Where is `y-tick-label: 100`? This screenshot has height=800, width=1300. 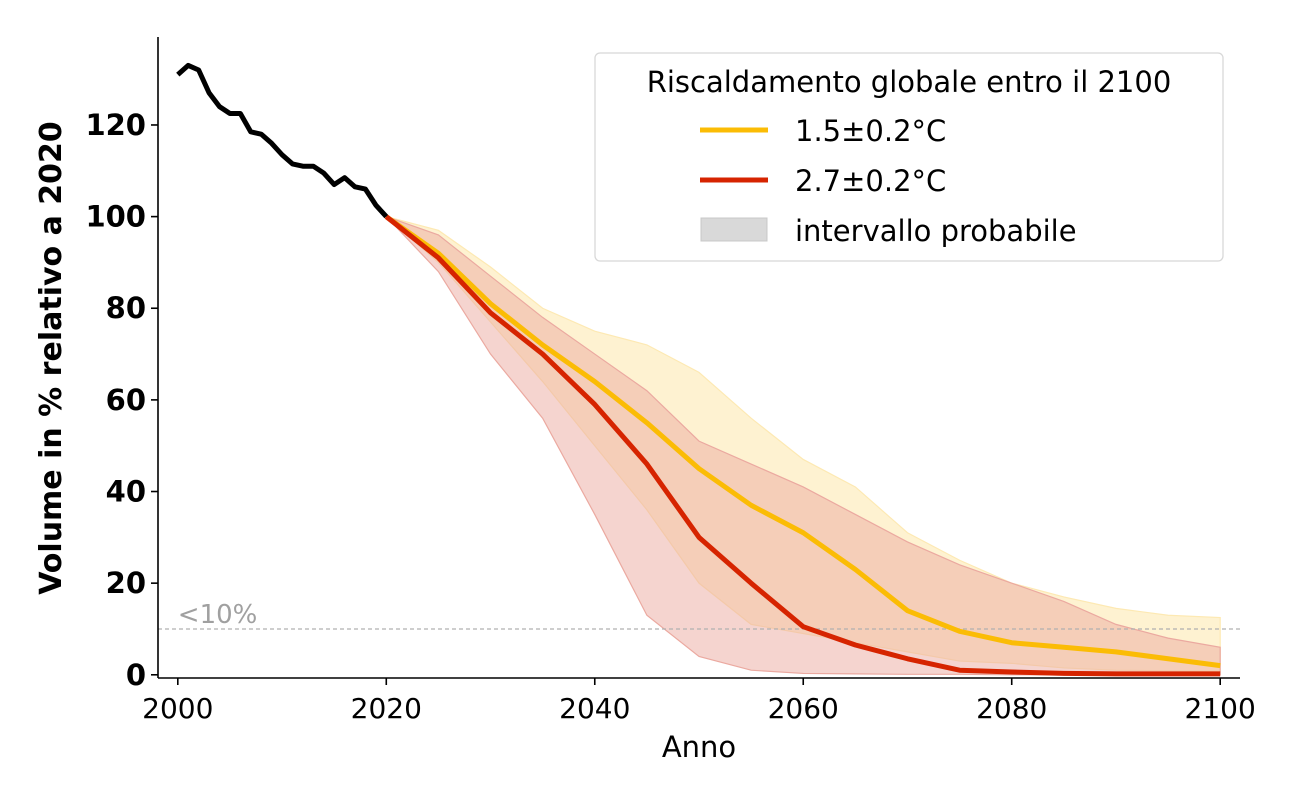
y-tick-label: 100 is located at coordinates (115, 217).